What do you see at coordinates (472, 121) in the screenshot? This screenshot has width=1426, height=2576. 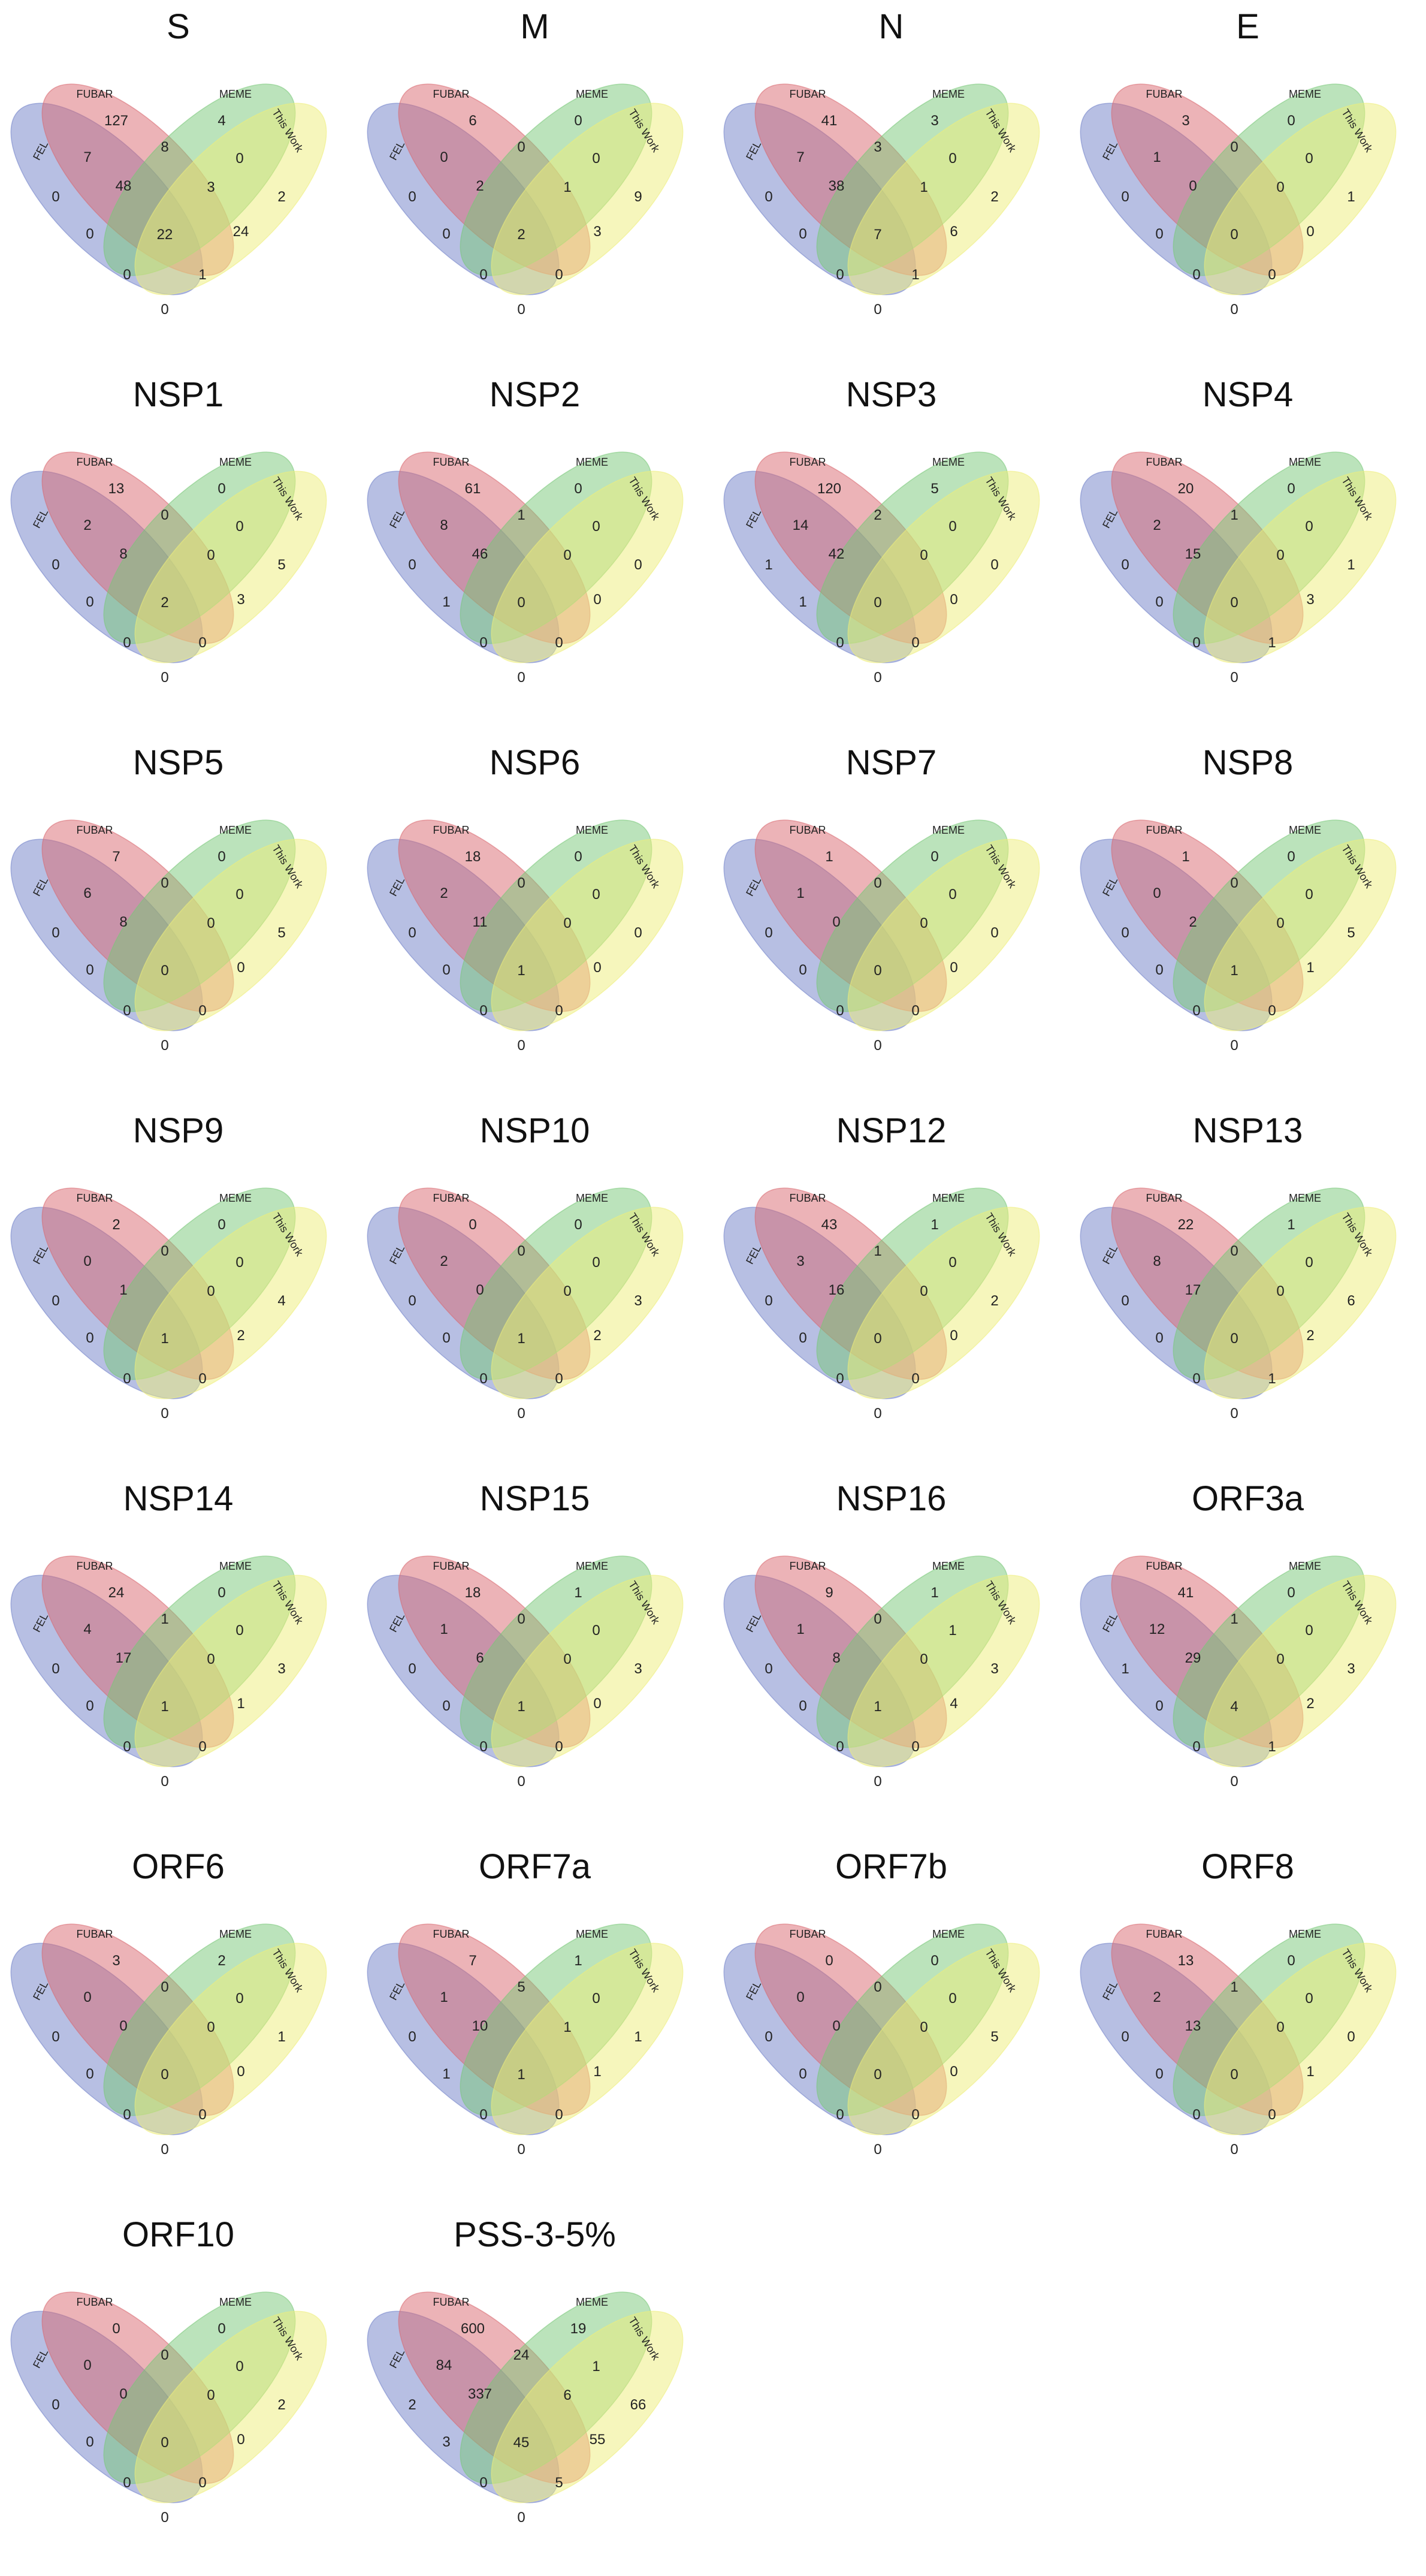 I see `region-count-fubar-only: 6` at bounding box center [472, 121].